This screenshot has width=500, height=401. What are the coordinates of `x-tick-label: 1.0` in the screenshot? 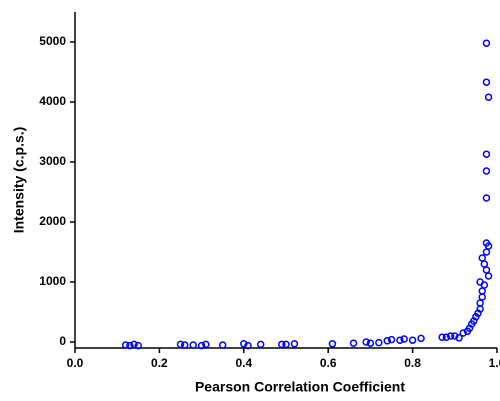 It's located at (494, 363).